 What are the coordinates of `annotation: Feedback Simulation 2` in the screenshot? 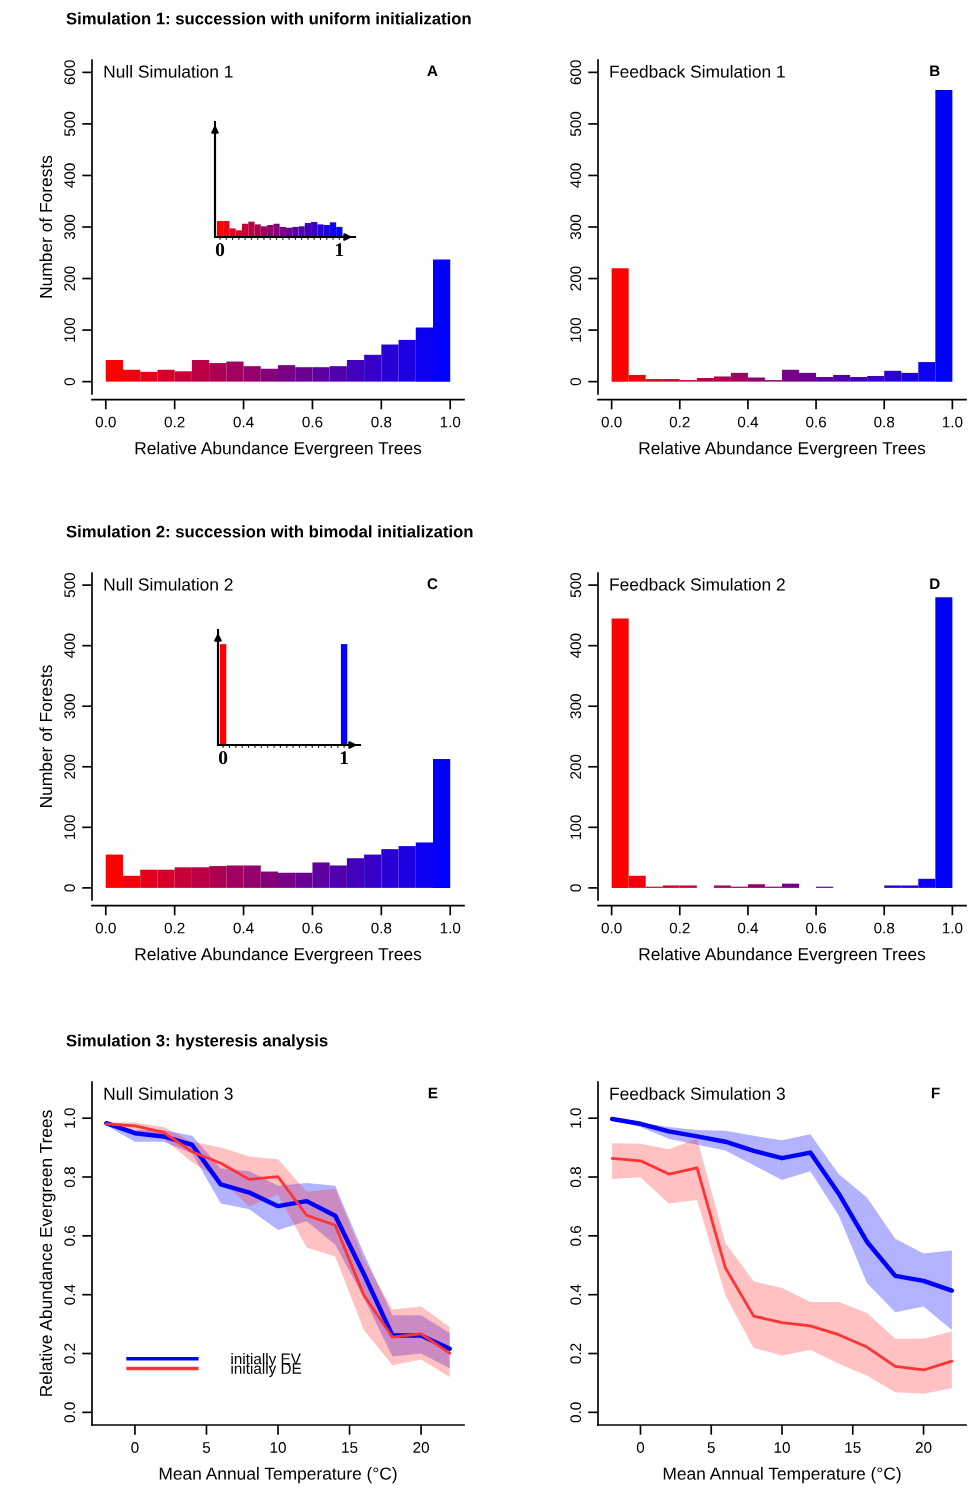 It's located at (697, 584).